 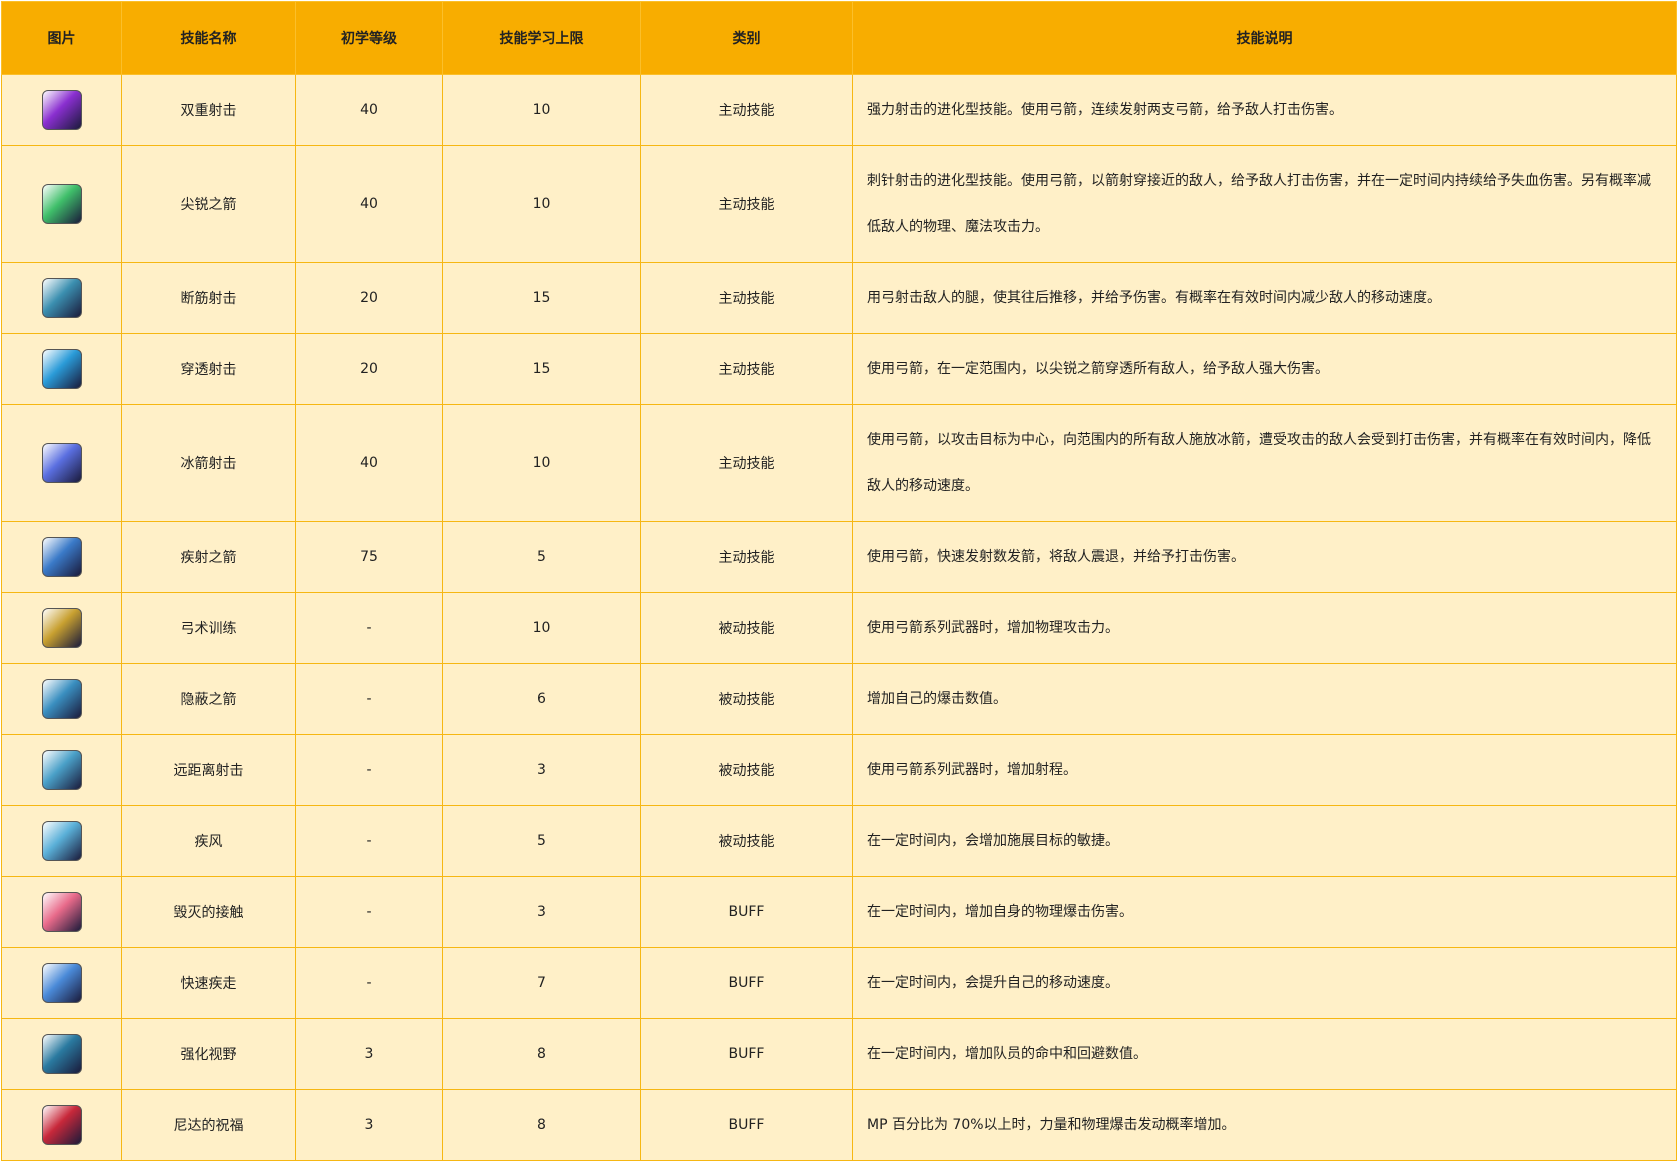 I want to click on archery-training-icon, so click(x=61, y=628).